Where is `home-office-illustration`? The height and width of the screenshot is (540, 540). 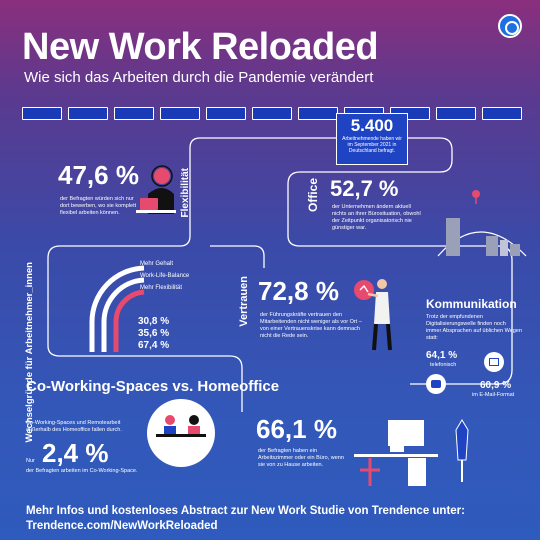
home-office-illustration is located at coordinates (411, 452).